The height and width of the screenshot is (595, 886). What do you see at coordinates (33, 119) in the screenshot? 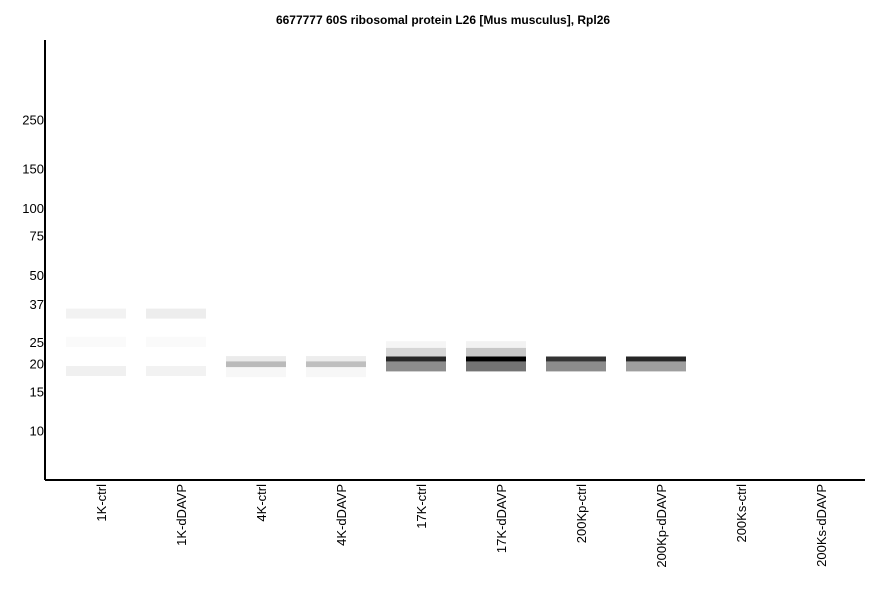
I see `y-tick-label: 250` at bounding box center [33, 119].